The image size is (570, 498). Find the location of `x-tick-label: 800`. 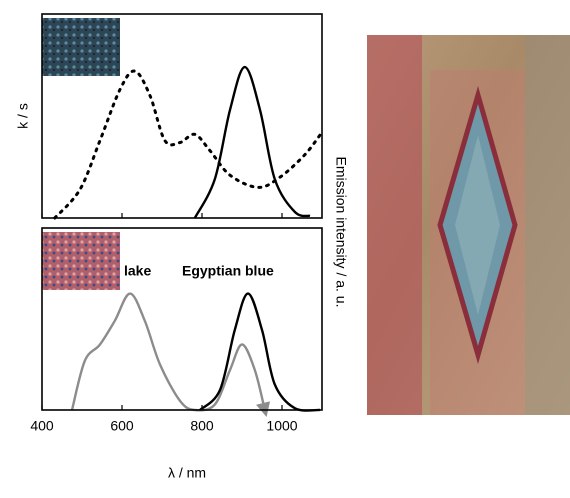

x-tick-label: 800 is located at coordinates (202, 426).